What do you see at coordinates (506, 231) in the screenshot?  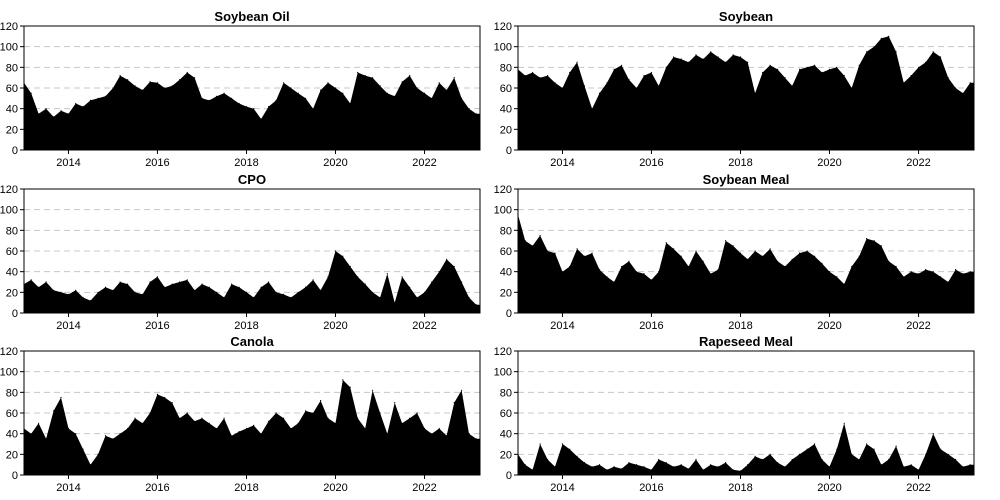 I see `chart-3-ytick-label-4: 80` at bounding box center [506, 231].